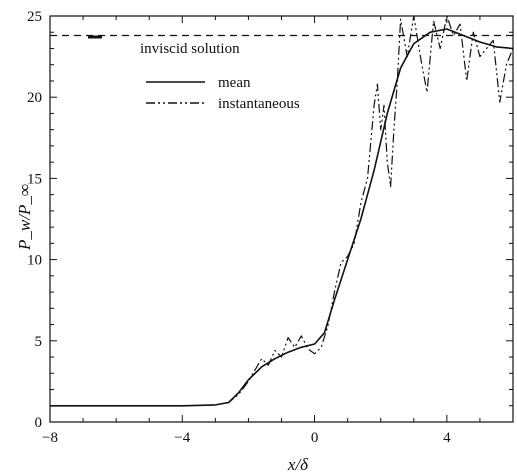 Image resolution: width=517 pixels, height=475 pixels. I want to click on y-tick-label: 0, so click(39, 423).